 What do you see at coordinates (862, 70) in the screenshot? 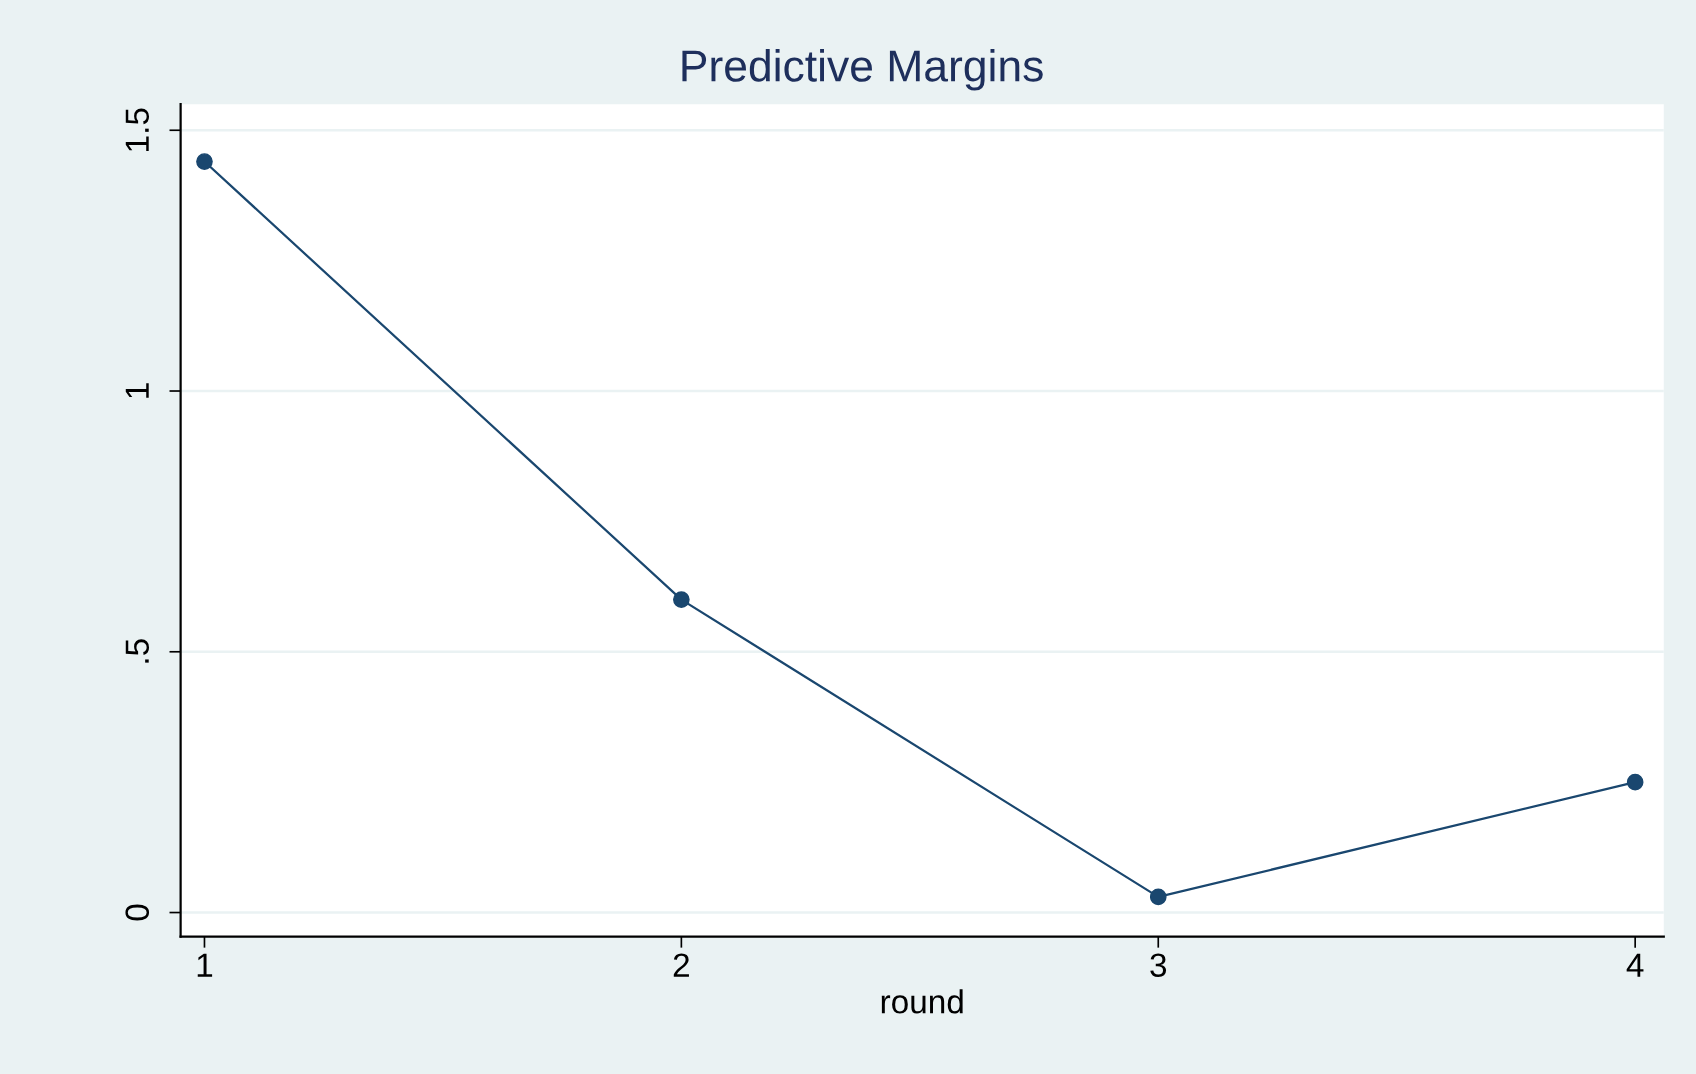
I see `chart-title: Predictive Margins` at bounding box center [862, 70].